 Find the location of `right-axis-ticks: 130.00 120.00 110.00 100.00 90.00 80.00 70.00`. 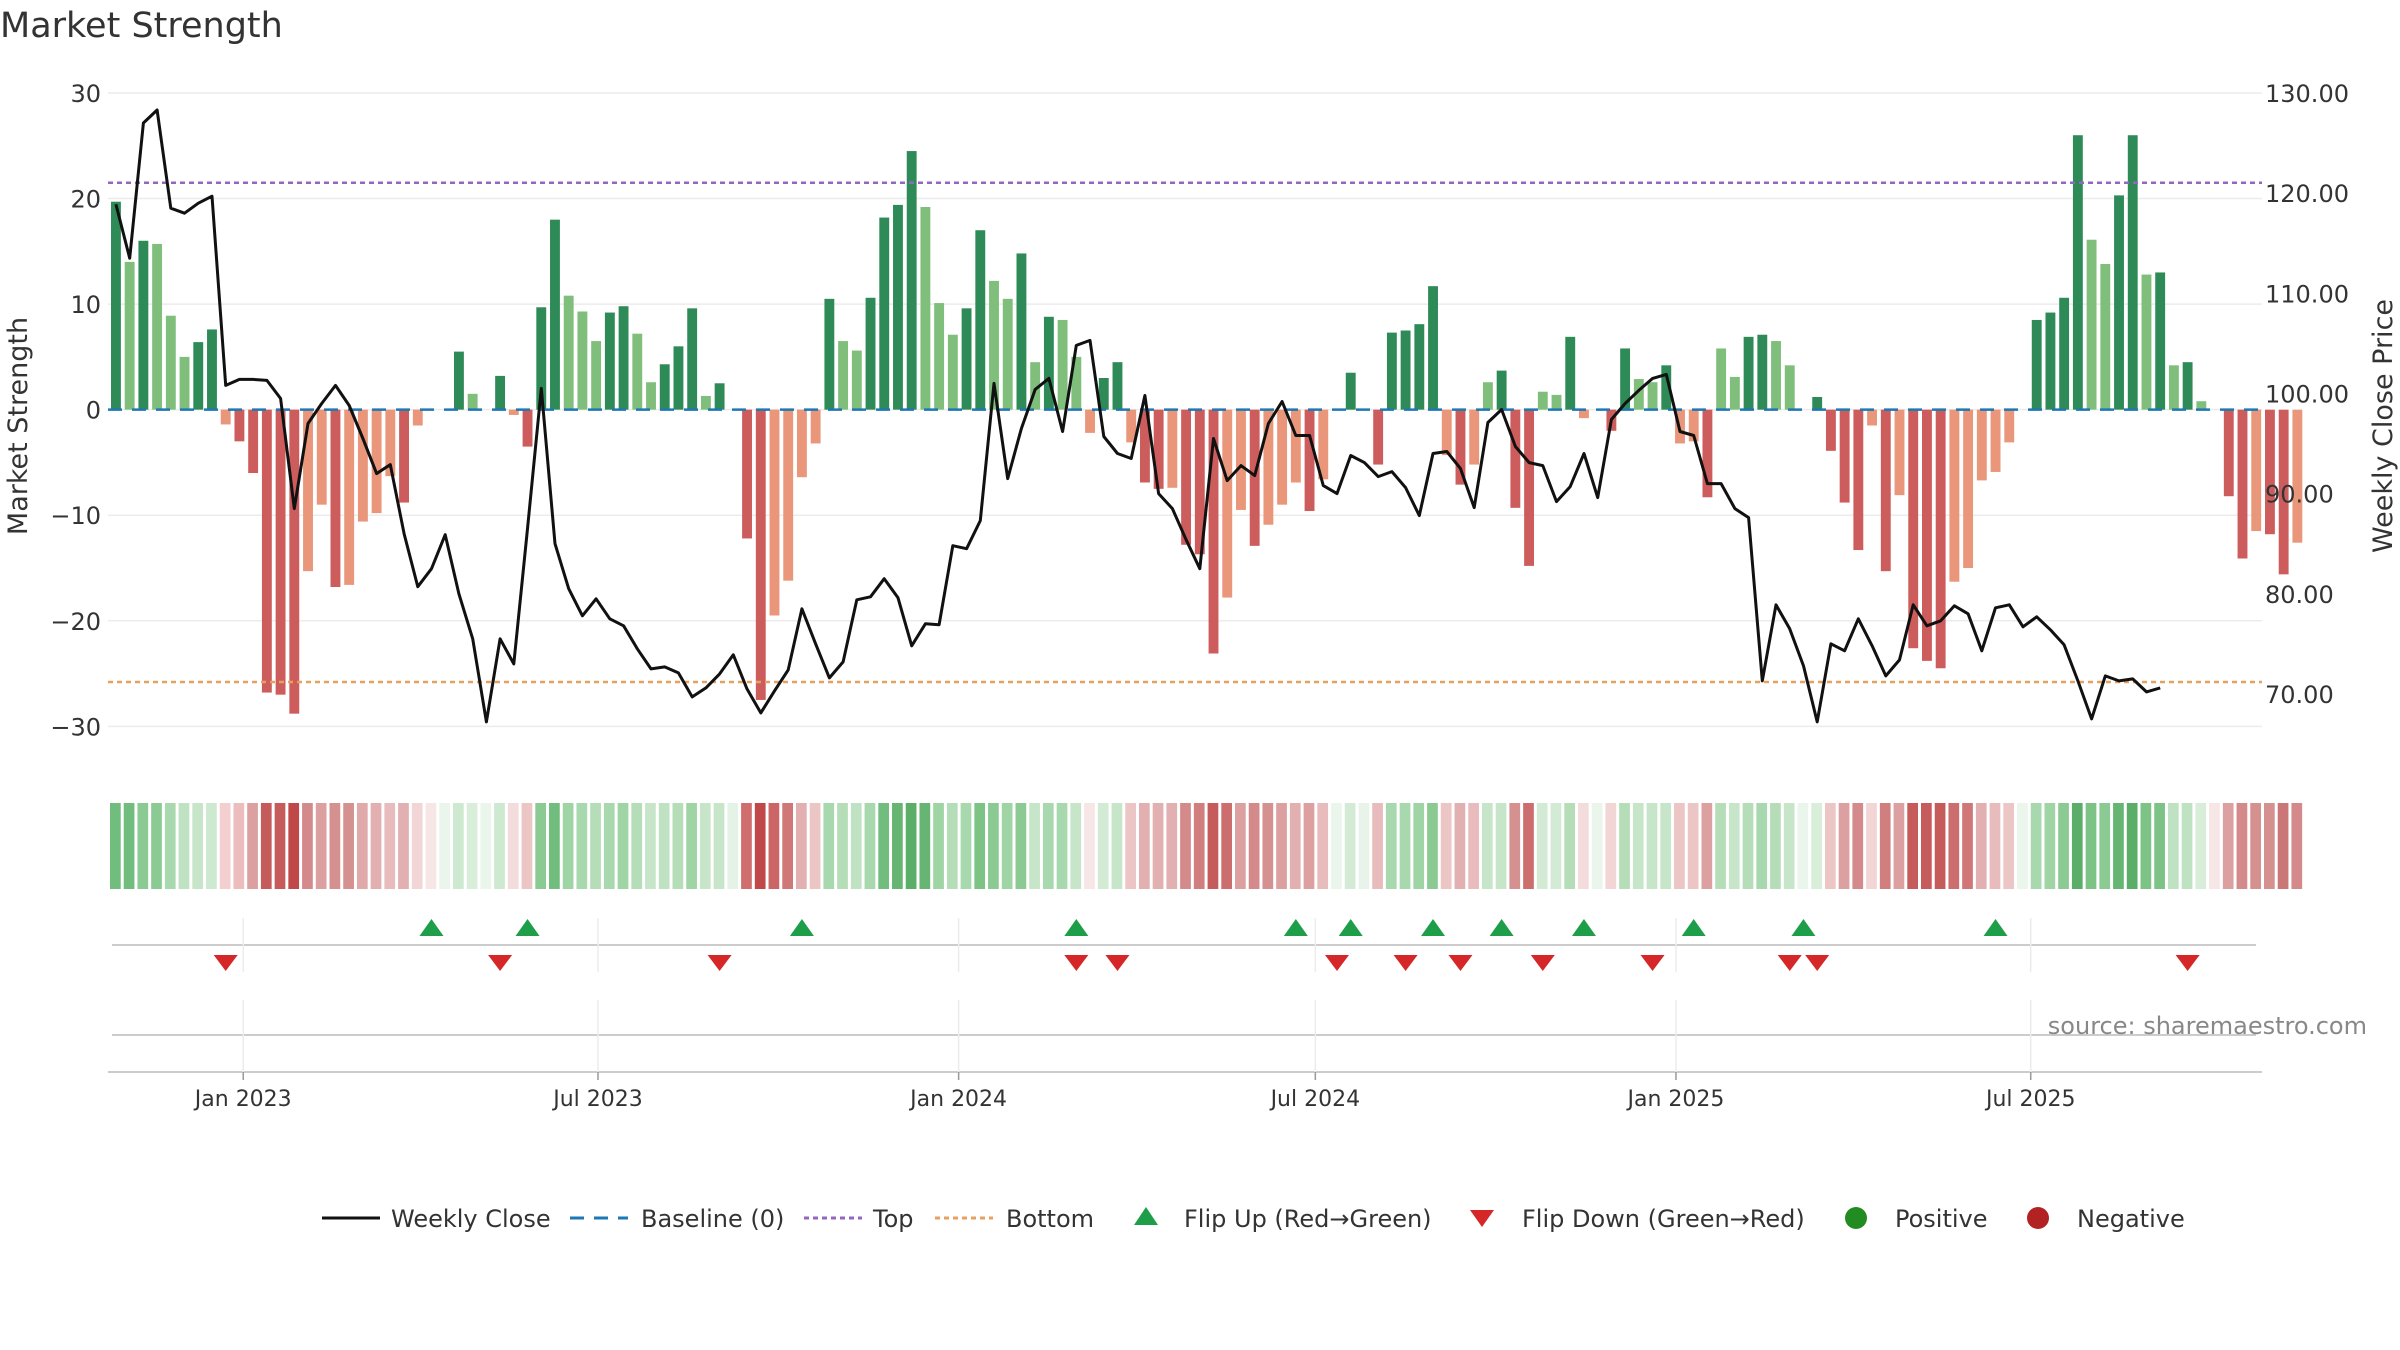

right-axis-ticks: 130.00 120.00 110.00 100.00 90.00 80.00 70.00 is located at coordinates (2307, 394).